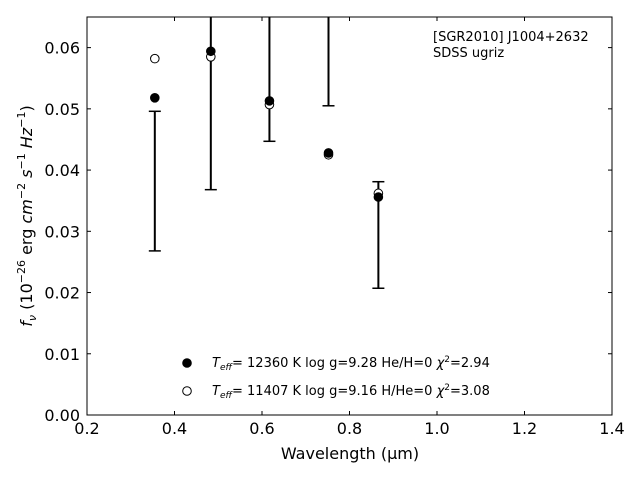 This screenshot has height=480, width=640. Describe the element at coordinates (26, 140) in the screenshot. I see `y-label-hz: Hz` at that location.